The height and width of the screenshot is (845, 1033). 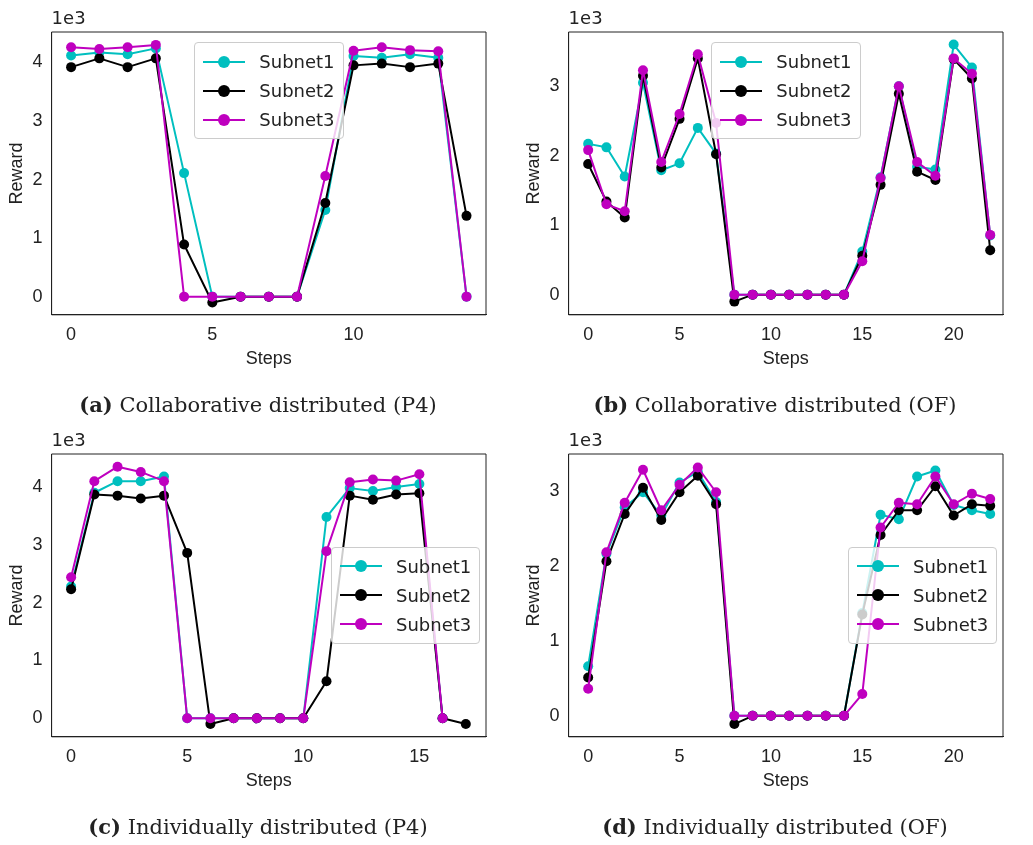 What do you see at coordinates (775, 826) in the screenshot?
I see `text: (d) Individually distributed (OF)` at bounding box center [775, 826].